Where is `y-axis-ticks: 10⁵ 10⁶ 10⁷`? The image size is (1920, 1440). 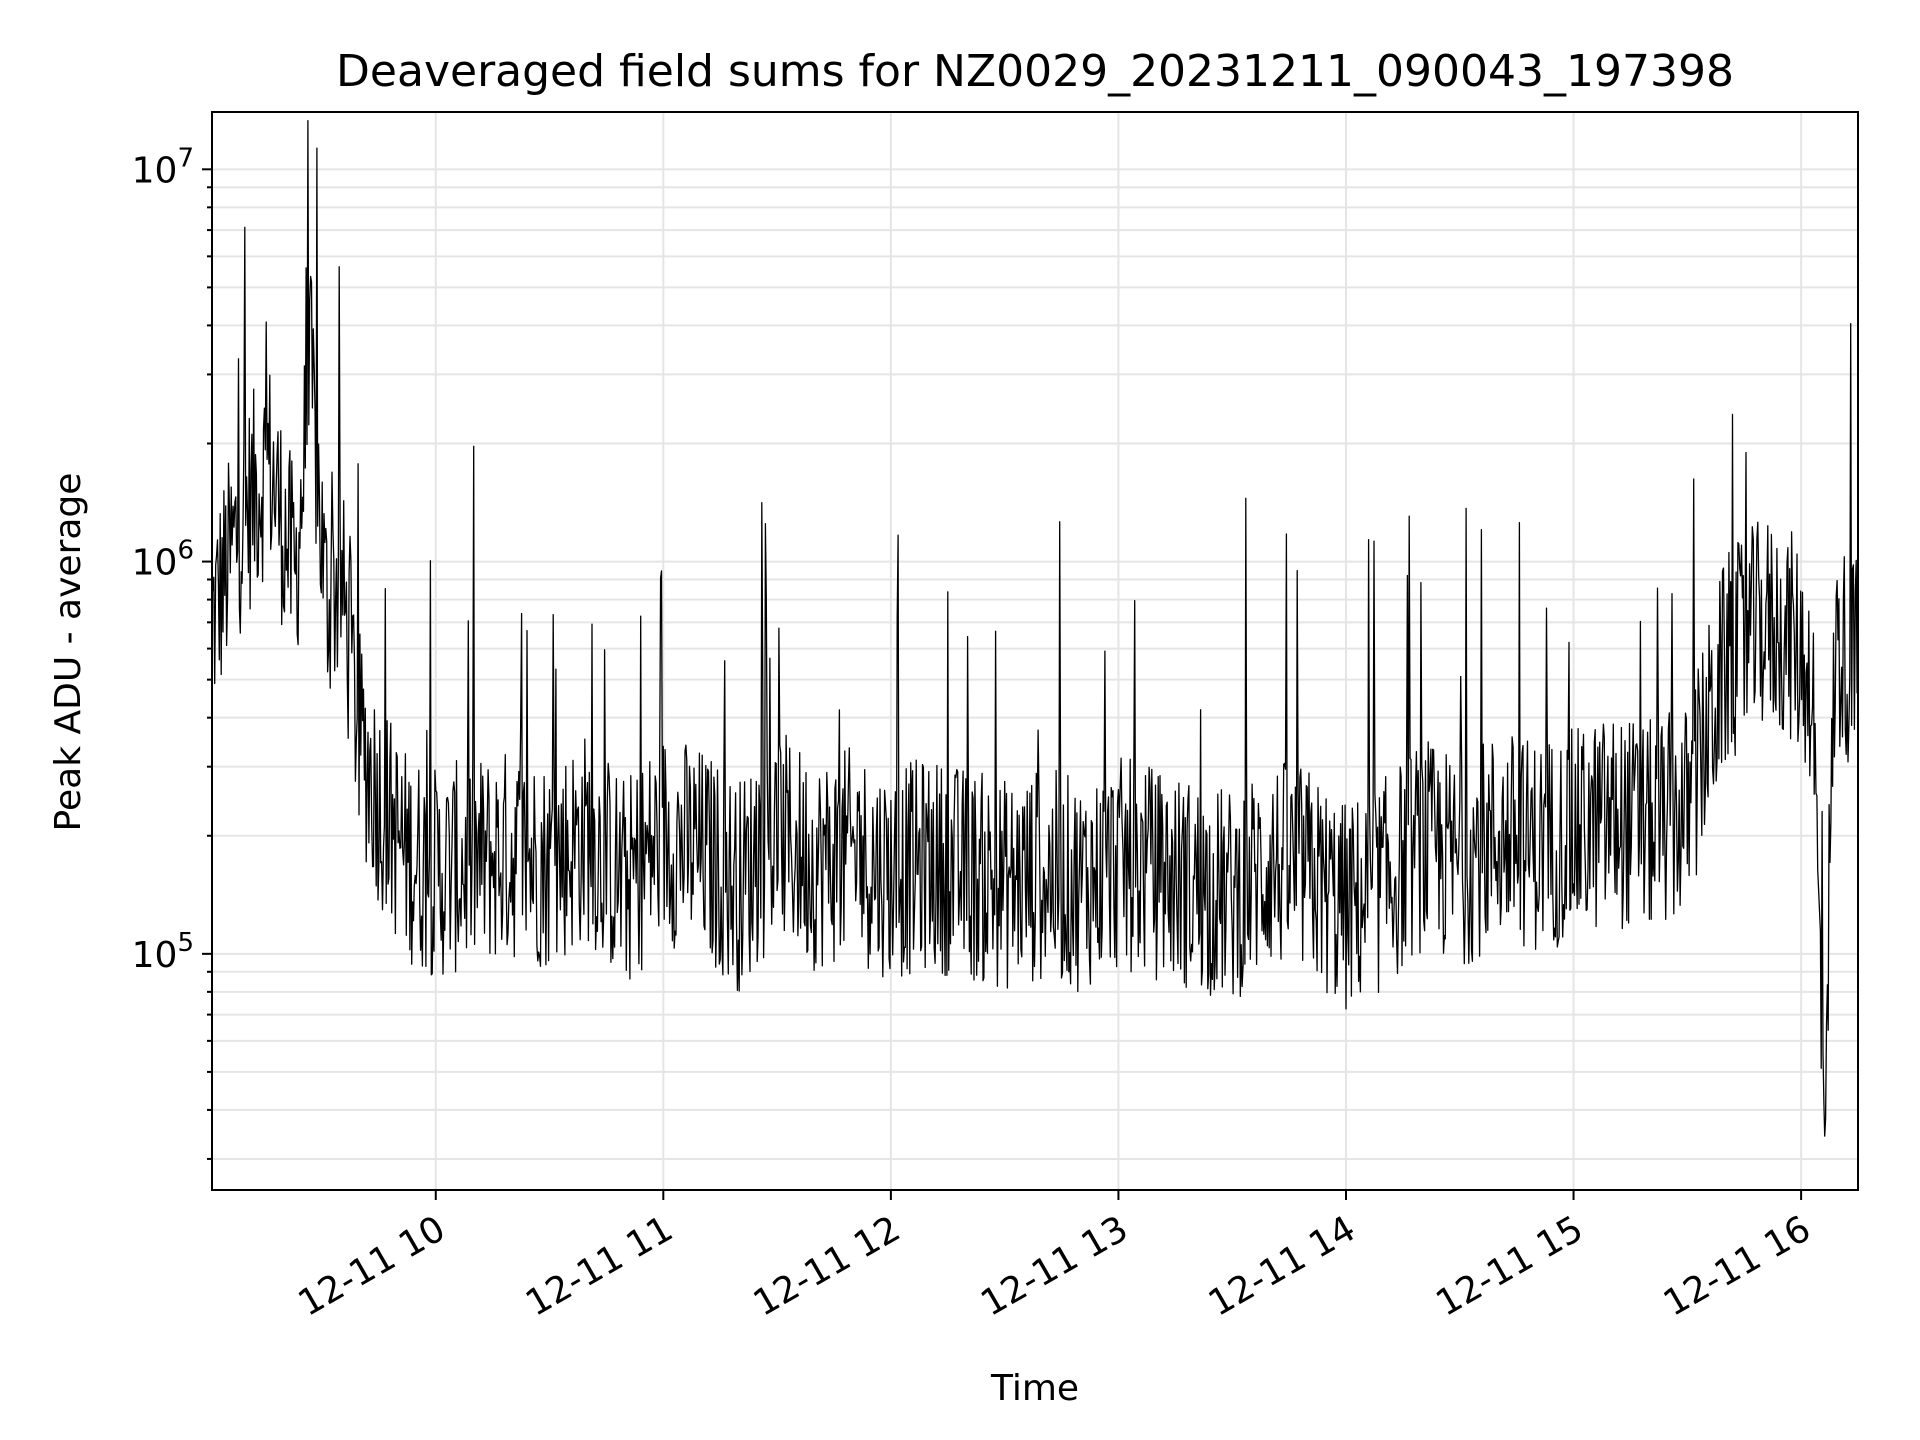 y-axis-ticks: 10⁵ 10⁶ 10⁷ is located at coordinates (172, 651).